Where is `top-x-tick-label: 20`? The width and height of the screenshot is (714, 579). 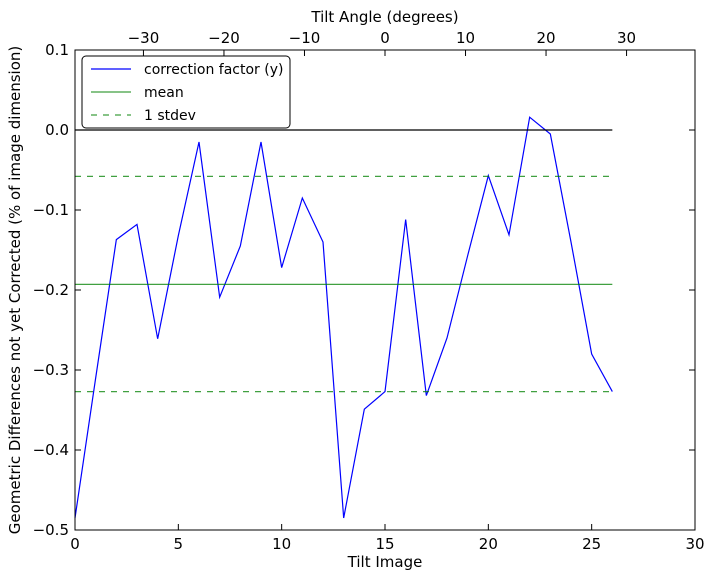 top-x-tick-label: 20 is located at coordinates (545, 38).